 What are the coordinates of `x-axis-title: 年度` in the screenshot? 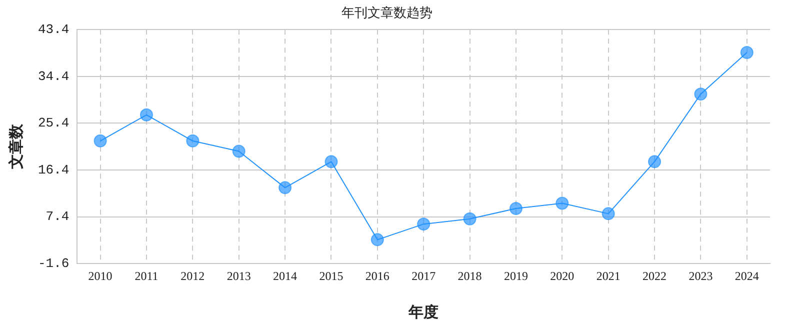 It's located at (423, 311).